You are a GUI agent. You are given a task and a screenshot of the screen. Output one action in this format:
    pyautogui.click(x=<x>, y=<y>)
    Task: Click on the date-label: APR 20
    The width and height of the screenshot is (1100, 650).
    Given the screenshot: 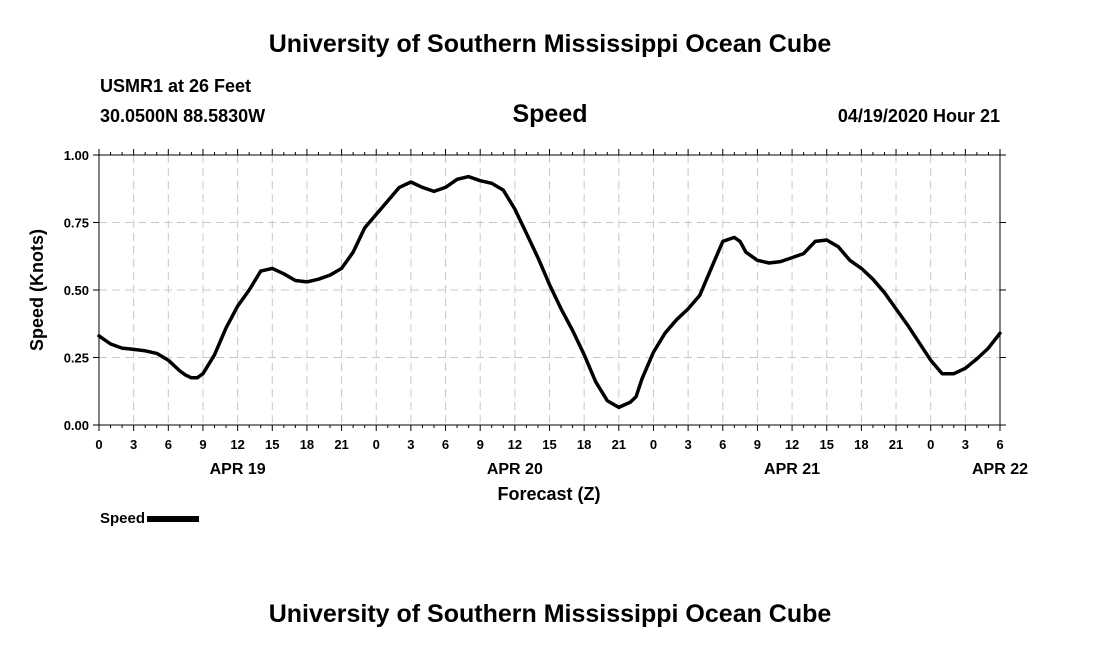 What is the action you would take?
    pyautogui.click(x=515, y=469)
    